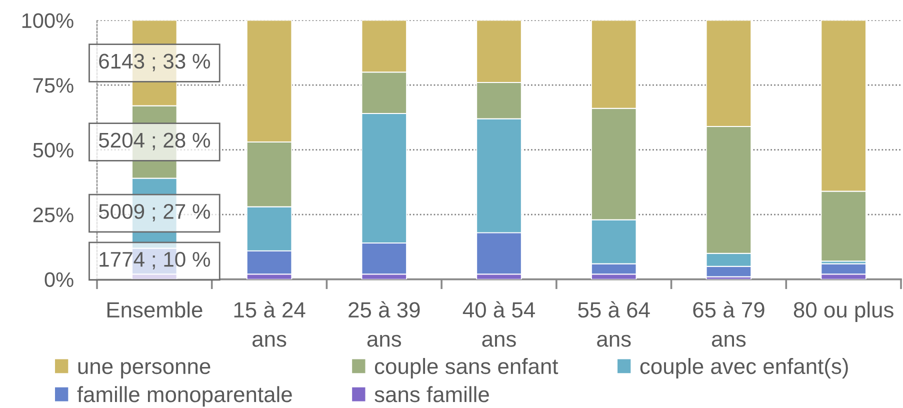 This screenshot has height=408, width=903. Describe the element at coordinates (53, 150) in the screenshot. I see `y-tick-label: 50%` at that location.